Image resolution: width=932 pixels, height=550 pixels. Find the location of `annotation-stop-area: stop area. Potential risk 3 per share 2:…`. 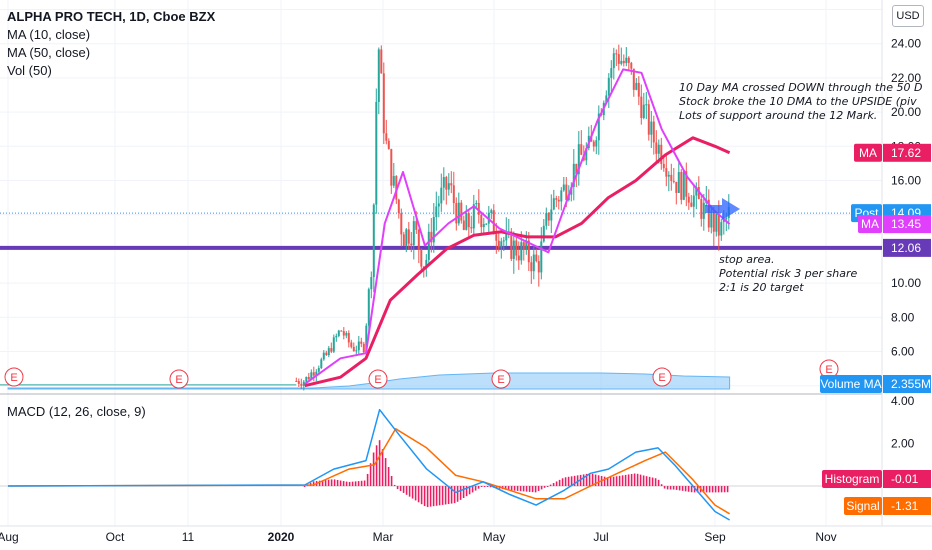

annotation-stop-area: stop area. Potential risk 3 per share 2:… is located at coordinates (788, 274).